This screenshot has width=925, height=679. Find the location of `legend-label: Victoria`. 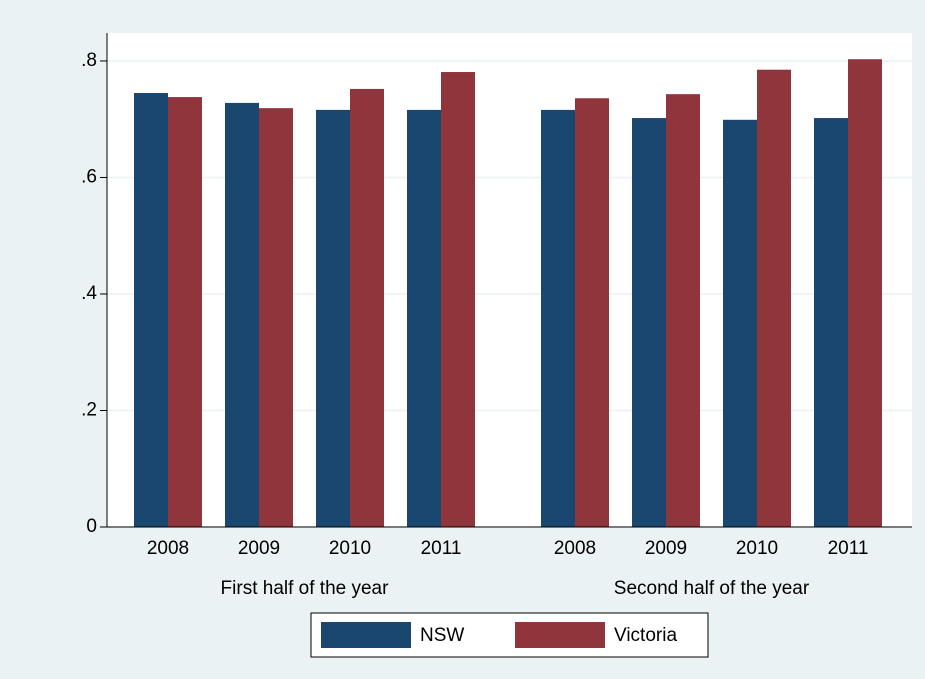

legend-label: Victoria is located at coordinates (645, 635).